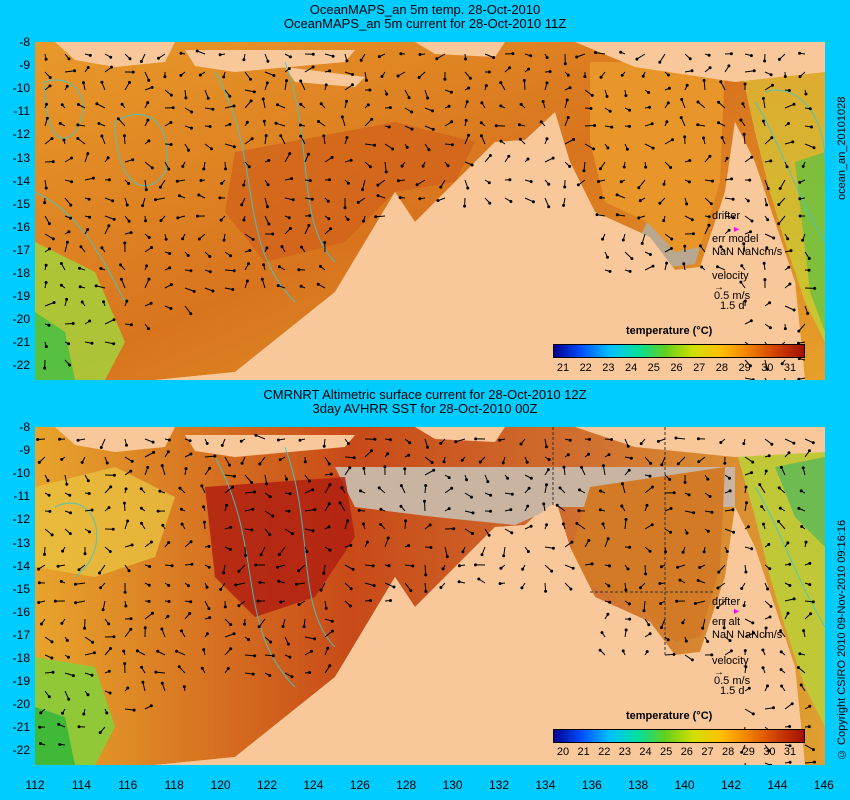 This screenshot has width=850, height=800. I want to click on longitude-tick: 136, so click(591, 785).